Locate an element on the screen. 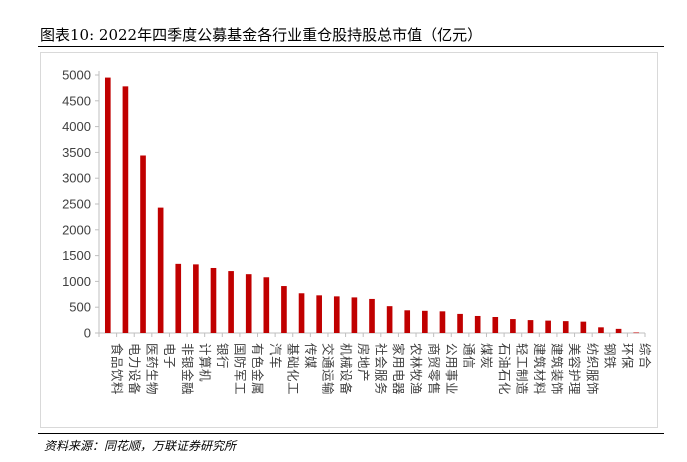  x-tick-label: 银行 is located at coordinates (222, 356).